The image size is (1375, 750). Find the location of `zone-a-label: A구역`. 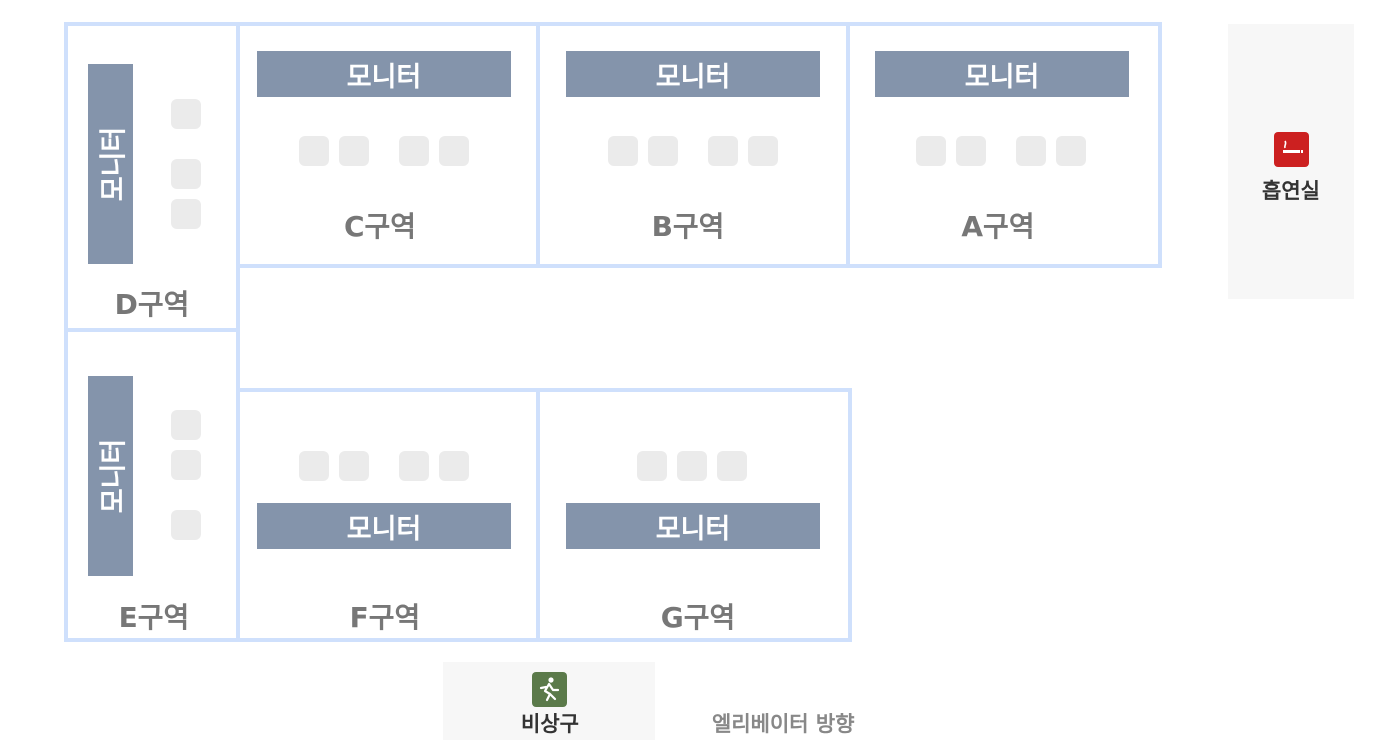

zone-a-label: A구역 is located at coordinates (998, 226).